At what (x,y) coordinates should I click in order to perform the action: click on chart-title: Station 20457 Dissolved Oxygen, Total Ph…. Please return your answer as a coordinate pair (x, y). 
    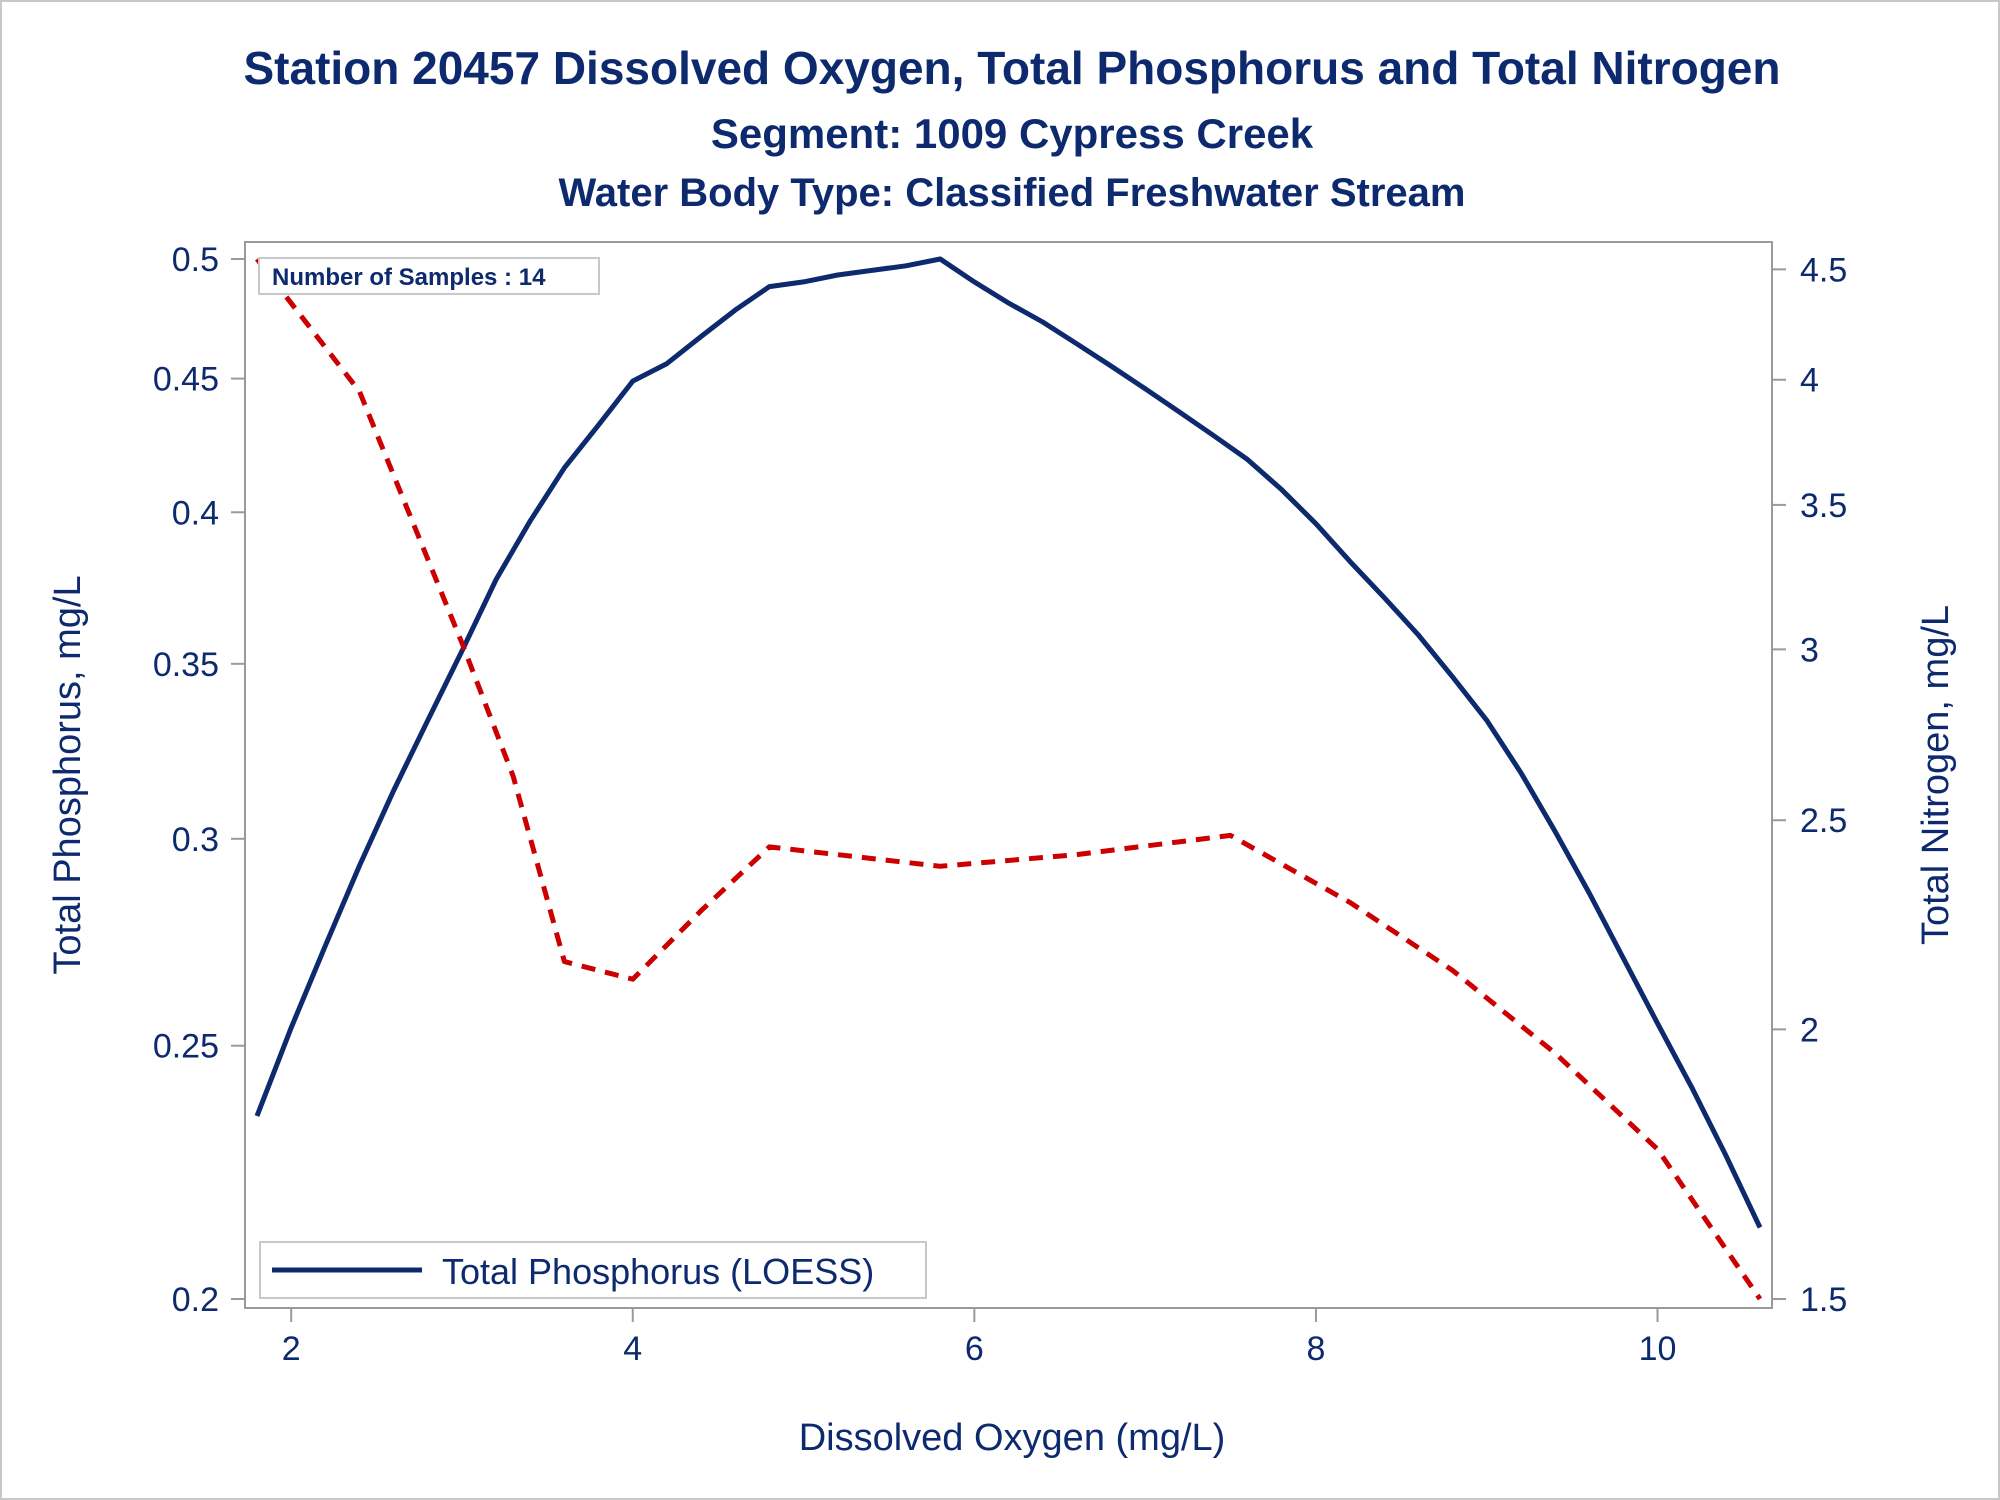
    Looking at the image, I should click on (1011, 68).